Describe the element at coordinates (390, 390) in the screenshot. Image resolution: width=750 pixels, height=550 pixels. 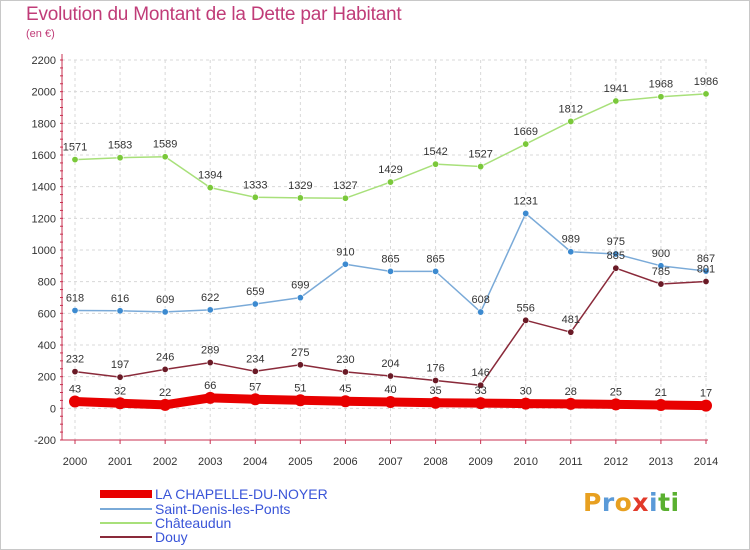
I see `data-label: 40` at that location.